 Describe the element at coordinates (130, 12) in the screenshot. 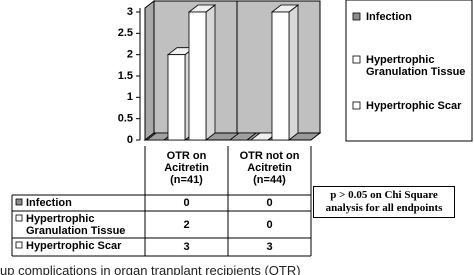

I see `y-tick-label: 3` at that location.